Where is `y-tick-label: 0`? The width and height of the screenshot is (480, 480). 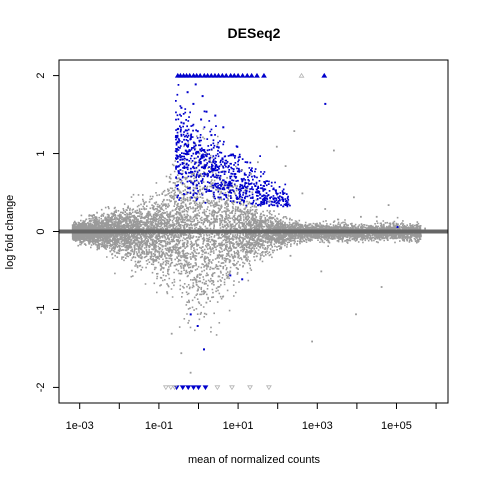
y-tick-label: 0 is located at coordinates (41, 231).